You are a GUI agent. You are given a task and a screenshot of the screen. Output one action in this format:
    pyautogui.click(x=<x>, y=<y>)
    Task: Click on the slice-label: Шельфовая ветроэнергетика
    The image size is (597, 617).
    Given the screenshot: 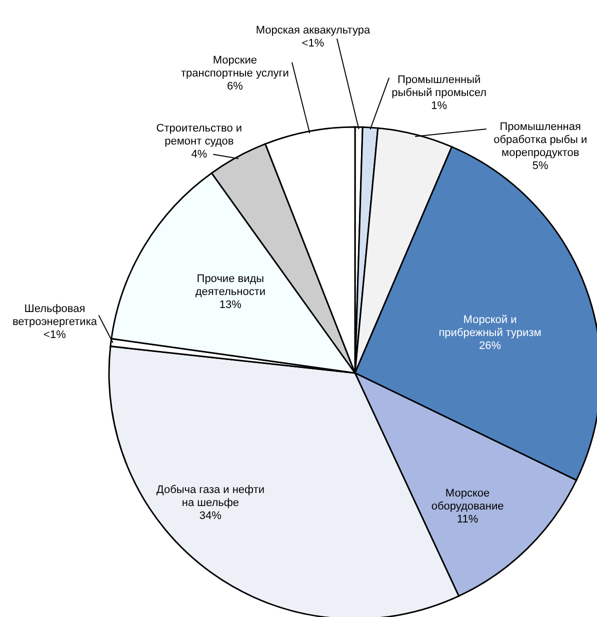 What is the action you would take?
    pyautogui.click(x=55, y=315)
    